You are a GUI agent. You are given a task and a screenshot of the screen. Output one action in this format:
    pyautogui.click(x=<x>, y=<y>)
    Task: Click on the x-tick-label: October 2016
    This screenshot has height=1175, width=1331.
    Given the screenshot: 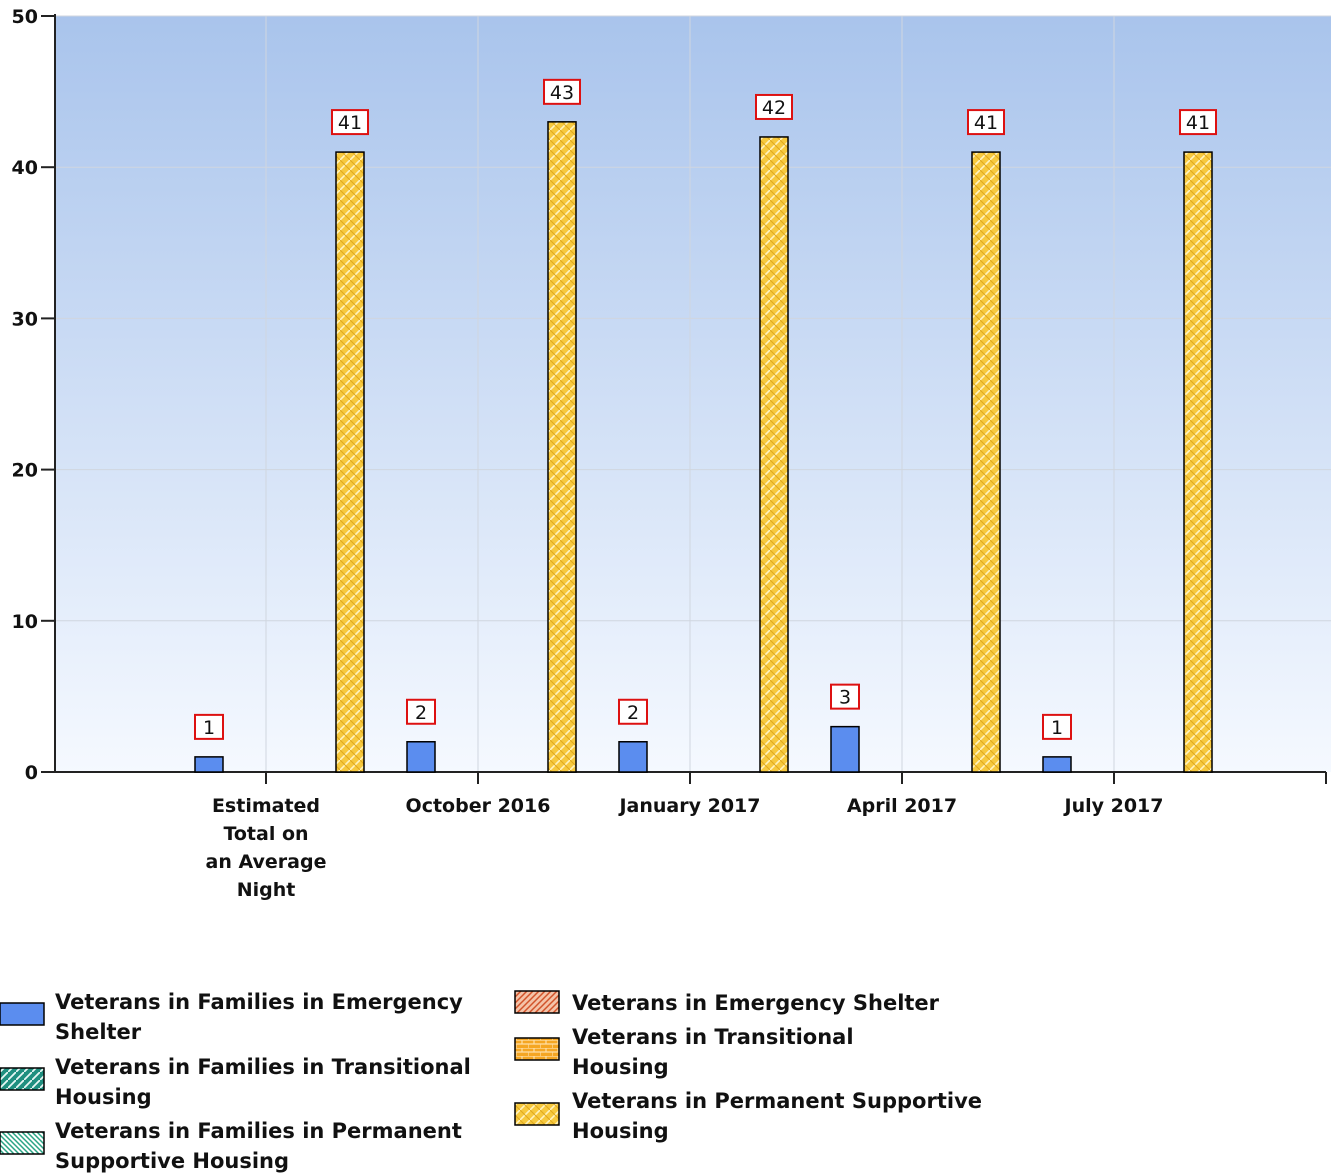 What is the action you would take?
    pyautogui.click(x=478, y=806)
    